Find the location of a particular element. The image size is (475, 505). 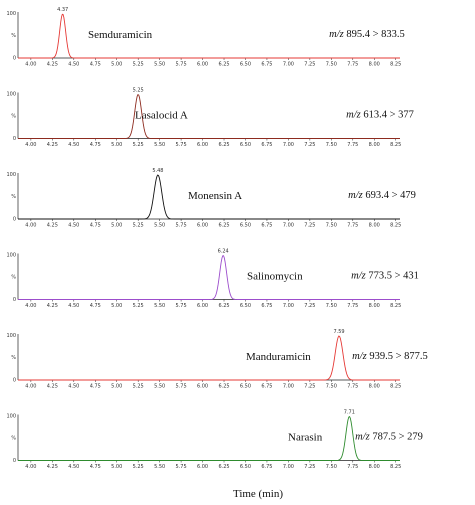

compound-name: Salinomycin is located at coordinates (275, 277).